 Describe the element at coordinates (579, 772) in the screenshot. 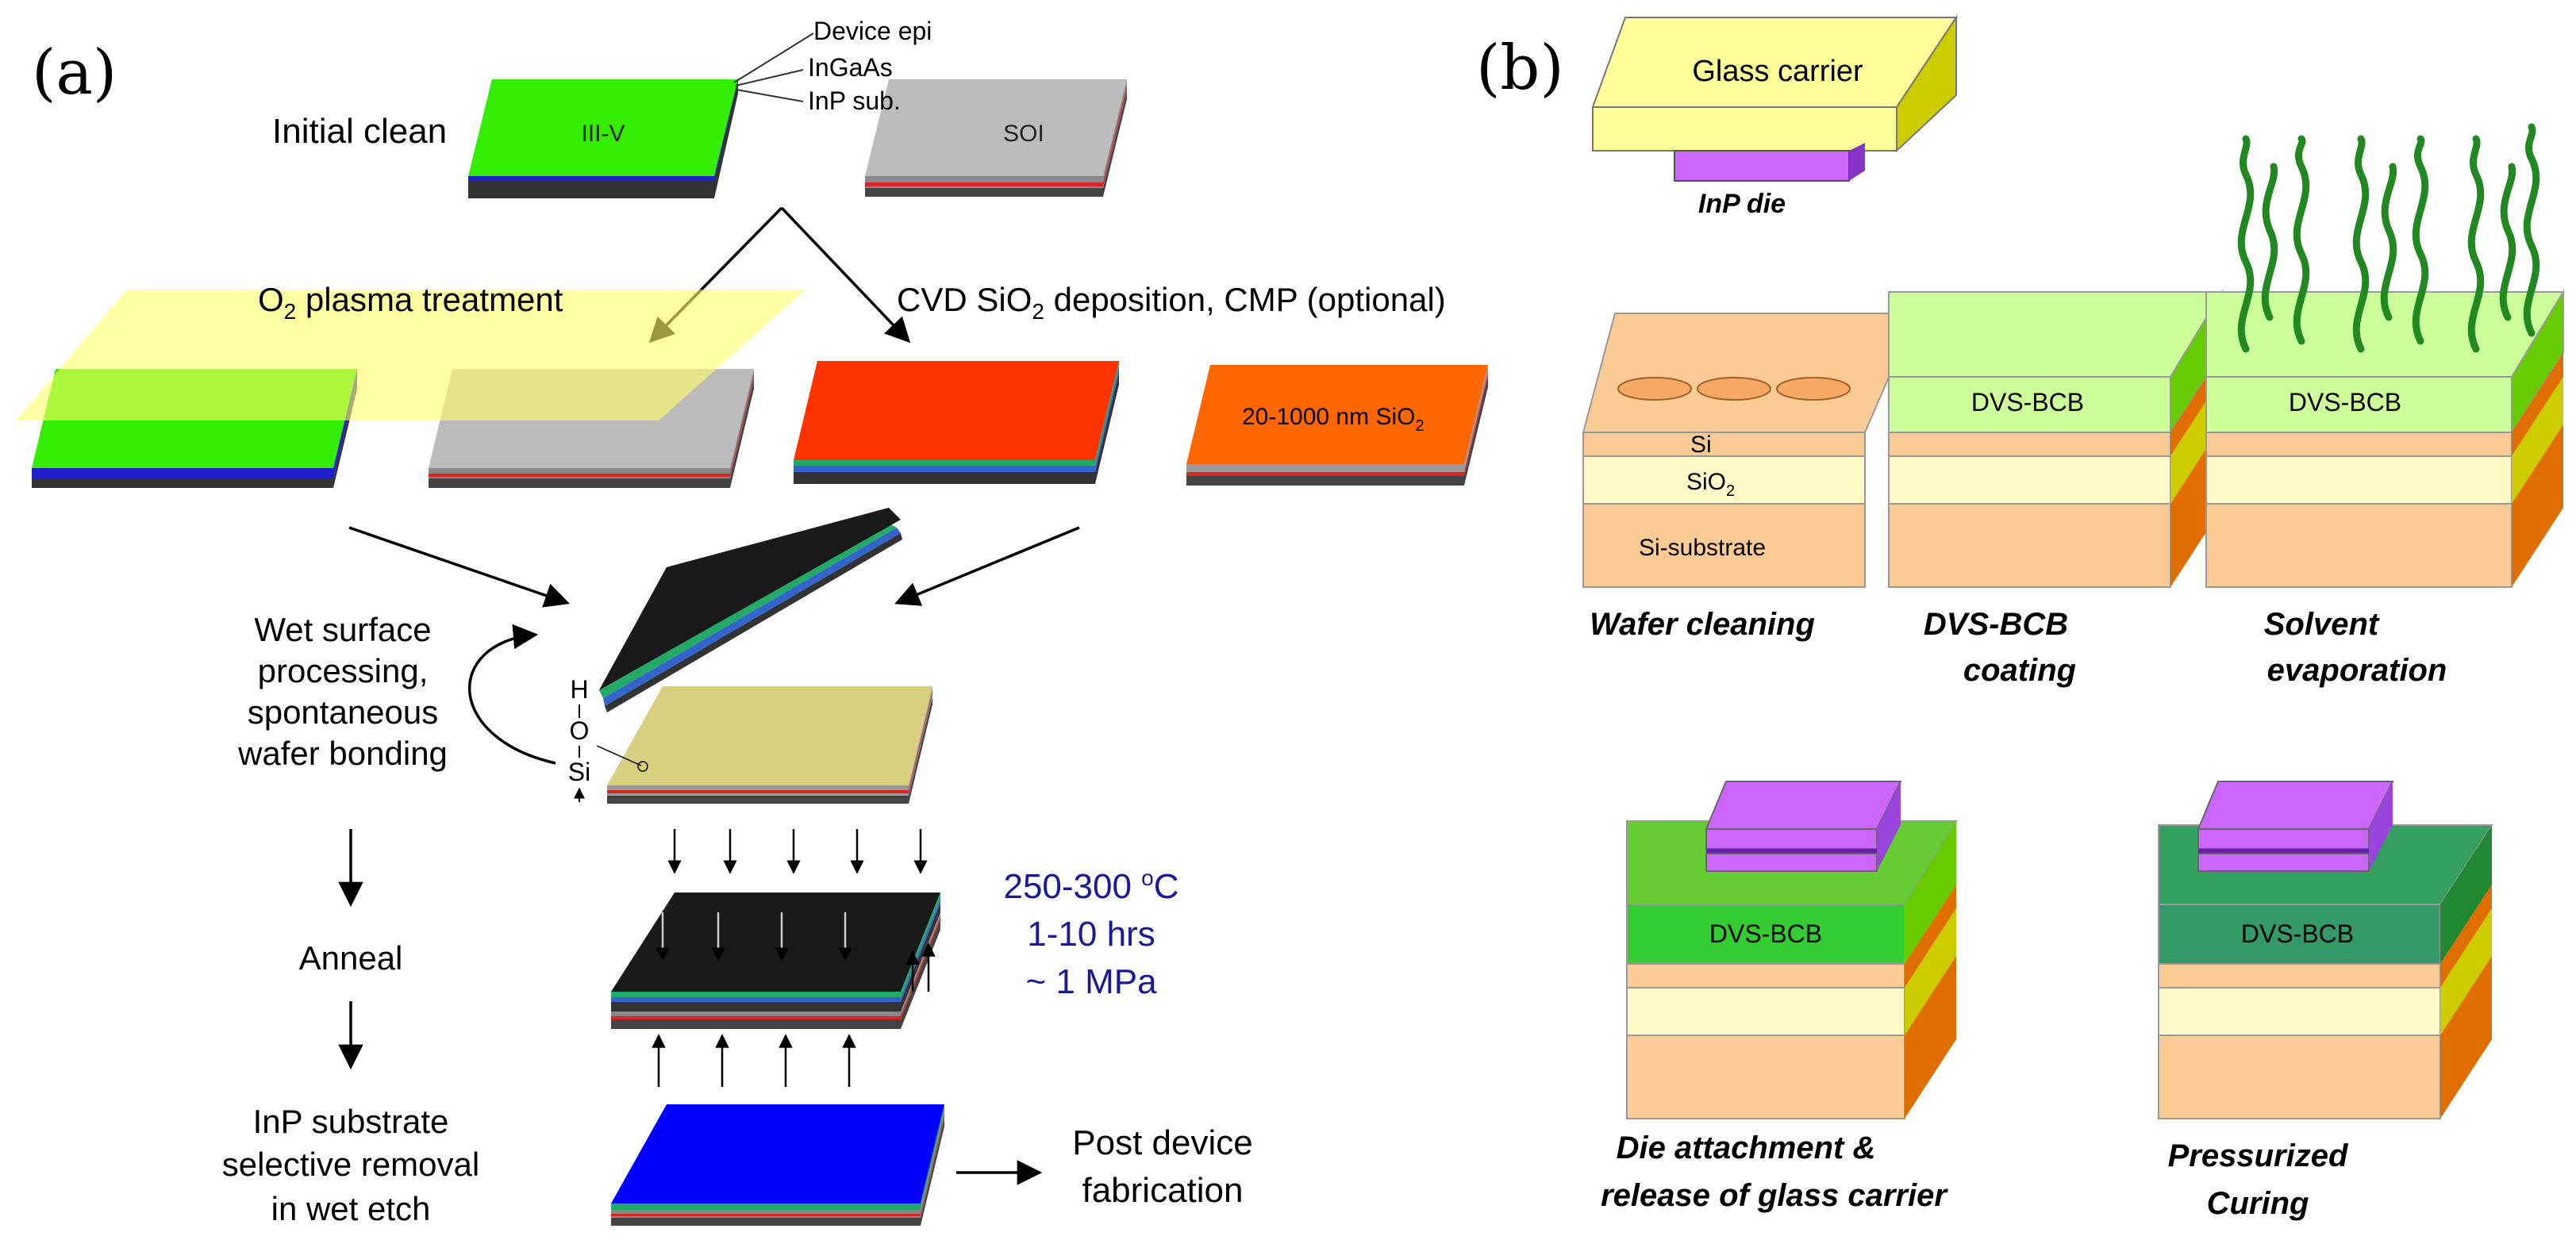

I see `molecule-si: Si` at that location.